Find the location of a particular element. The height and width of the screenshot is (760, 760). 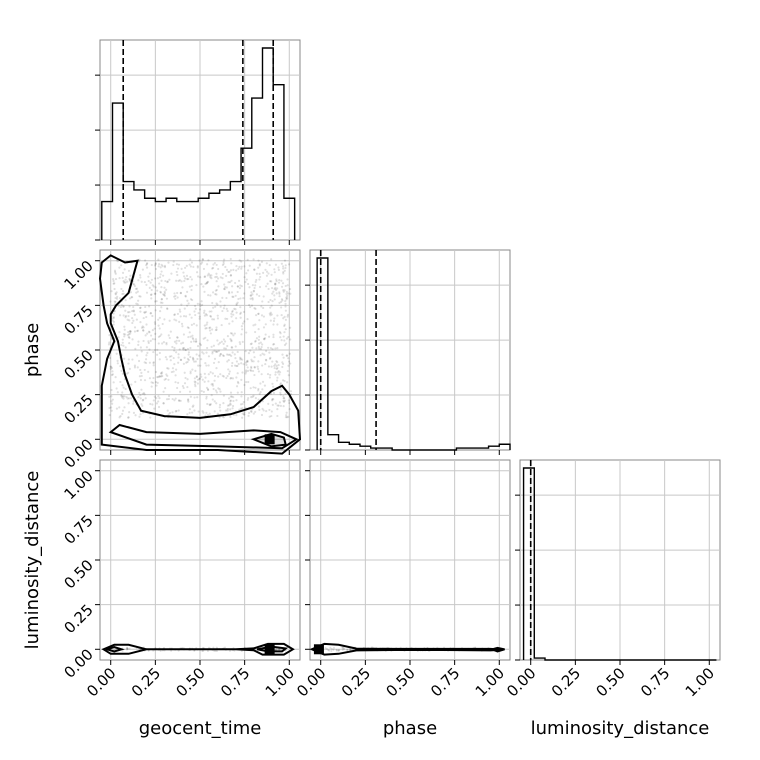

ytick-label-phase-2: 0.50 is located at coordinates (78, 364).